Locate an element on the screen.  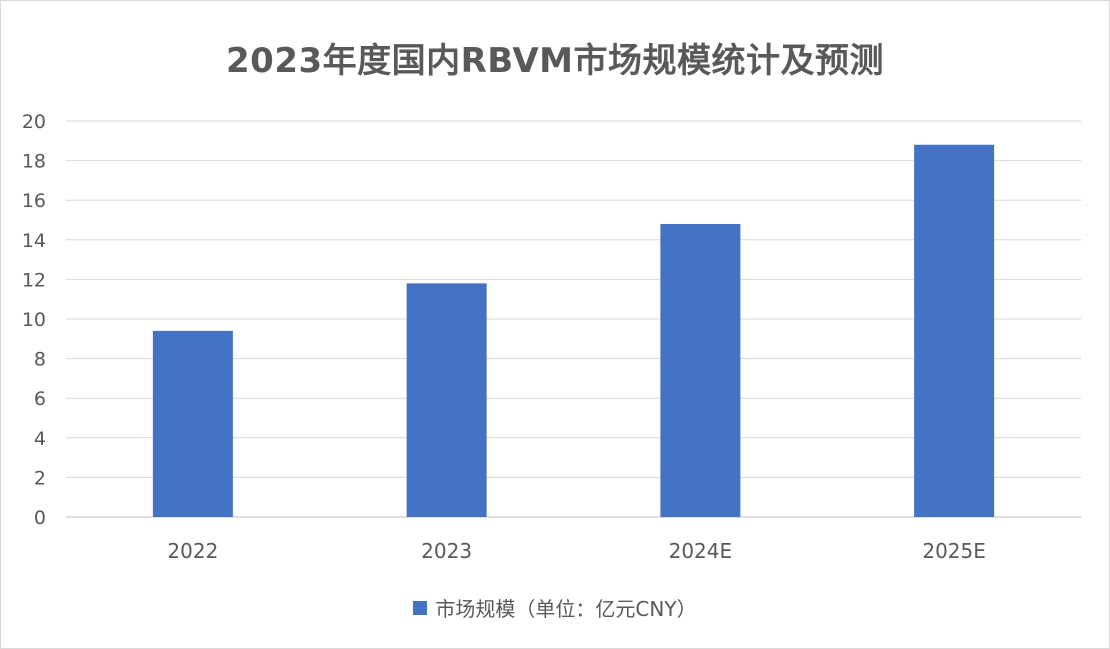
legend-label: 市场规模（单位：亿元CNY） is located at coordinates (566, 609).